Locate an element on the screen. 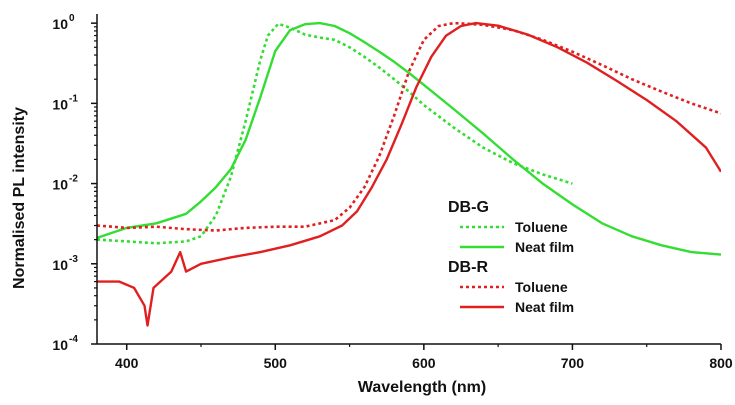  y-axis-label: Normalised PL intensity is located at coordinates (19, 198).